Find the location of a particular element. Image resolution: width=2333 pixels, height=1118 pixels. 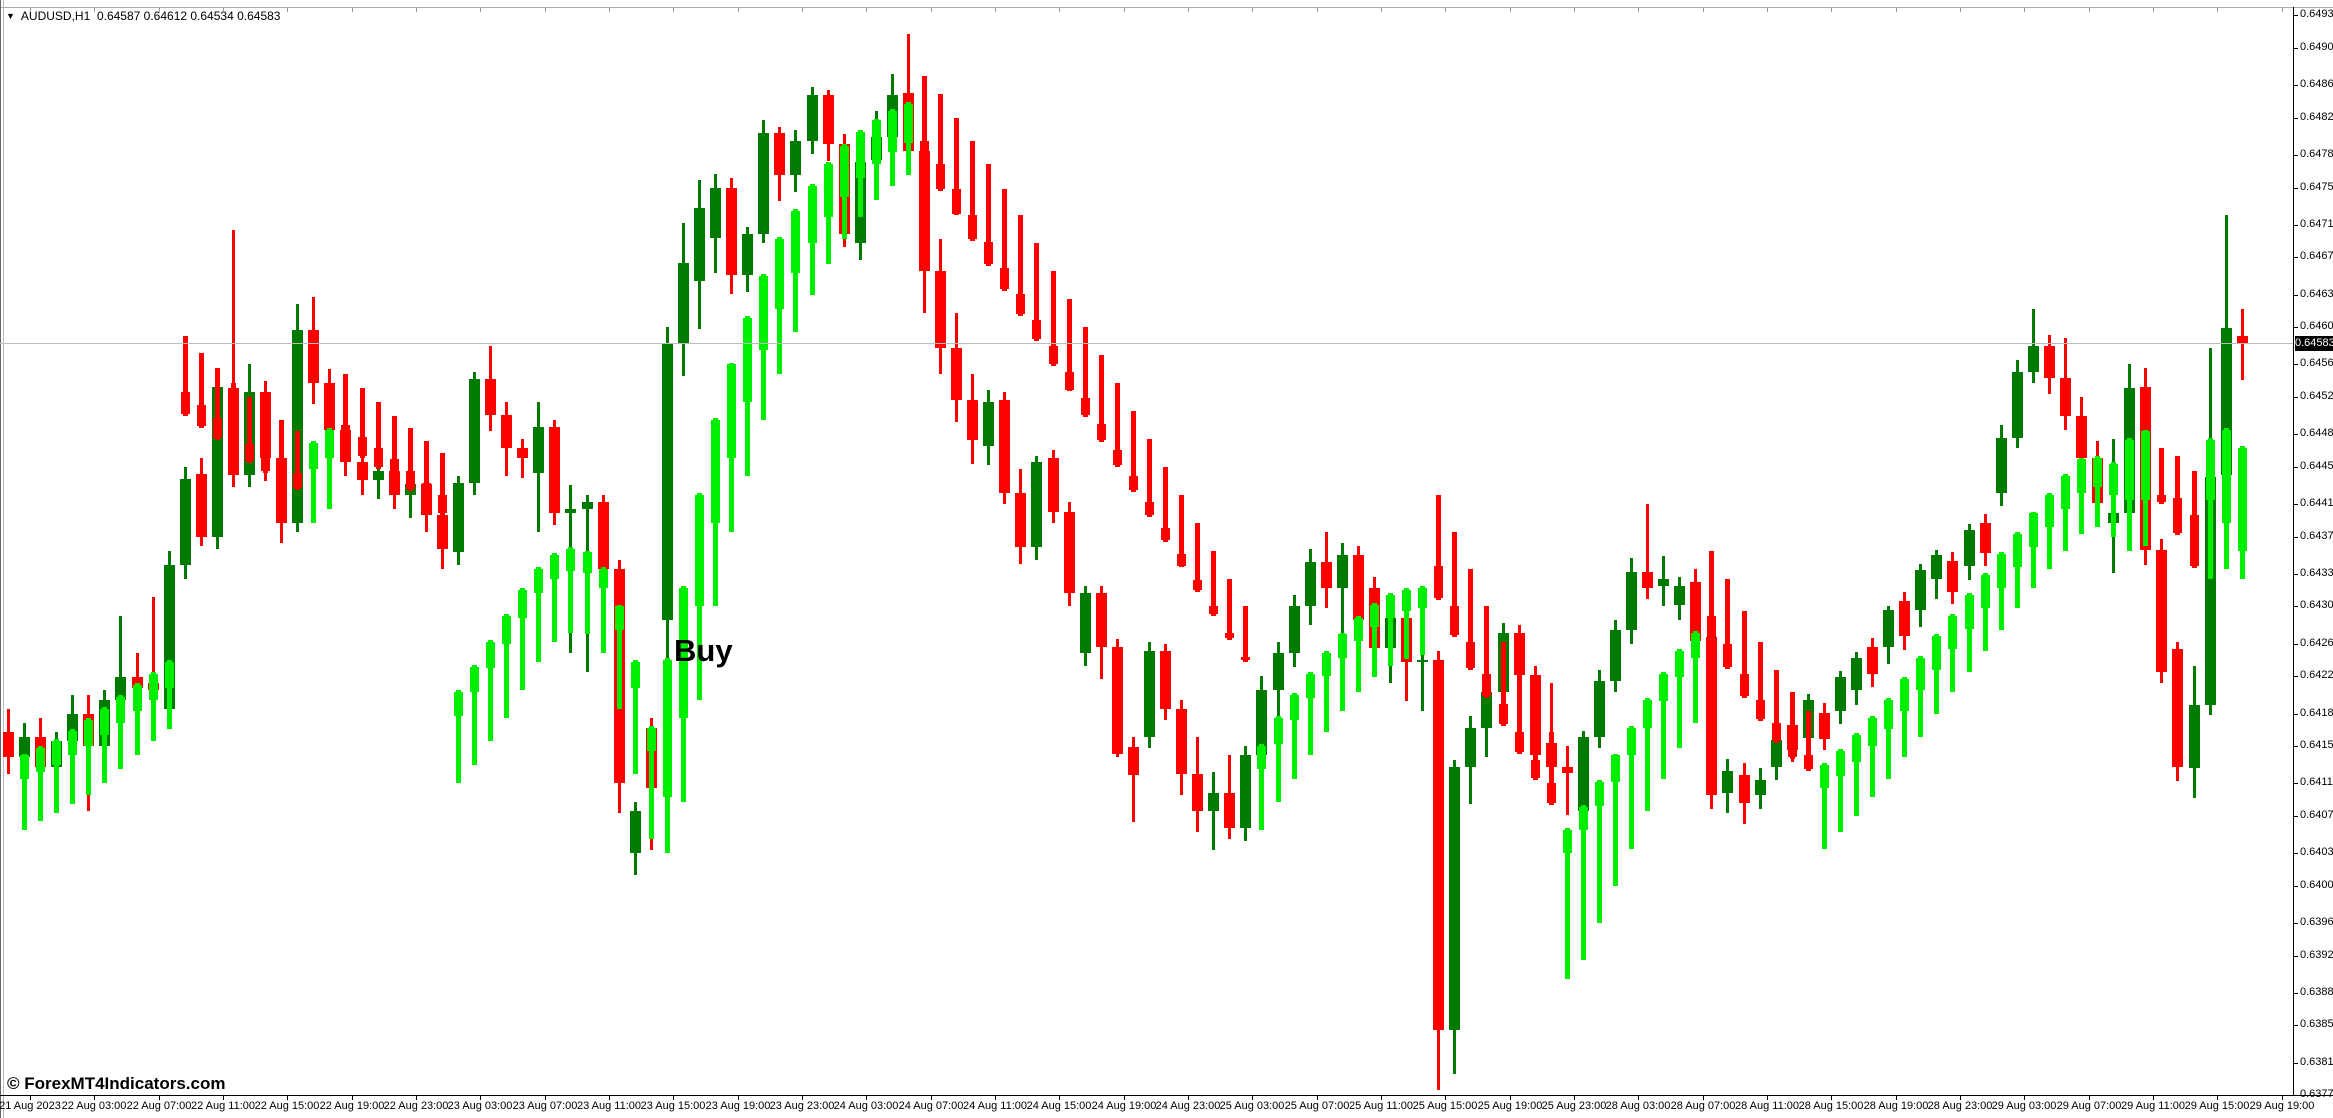

chart-top-frame is located at coordinates (1166, 7).